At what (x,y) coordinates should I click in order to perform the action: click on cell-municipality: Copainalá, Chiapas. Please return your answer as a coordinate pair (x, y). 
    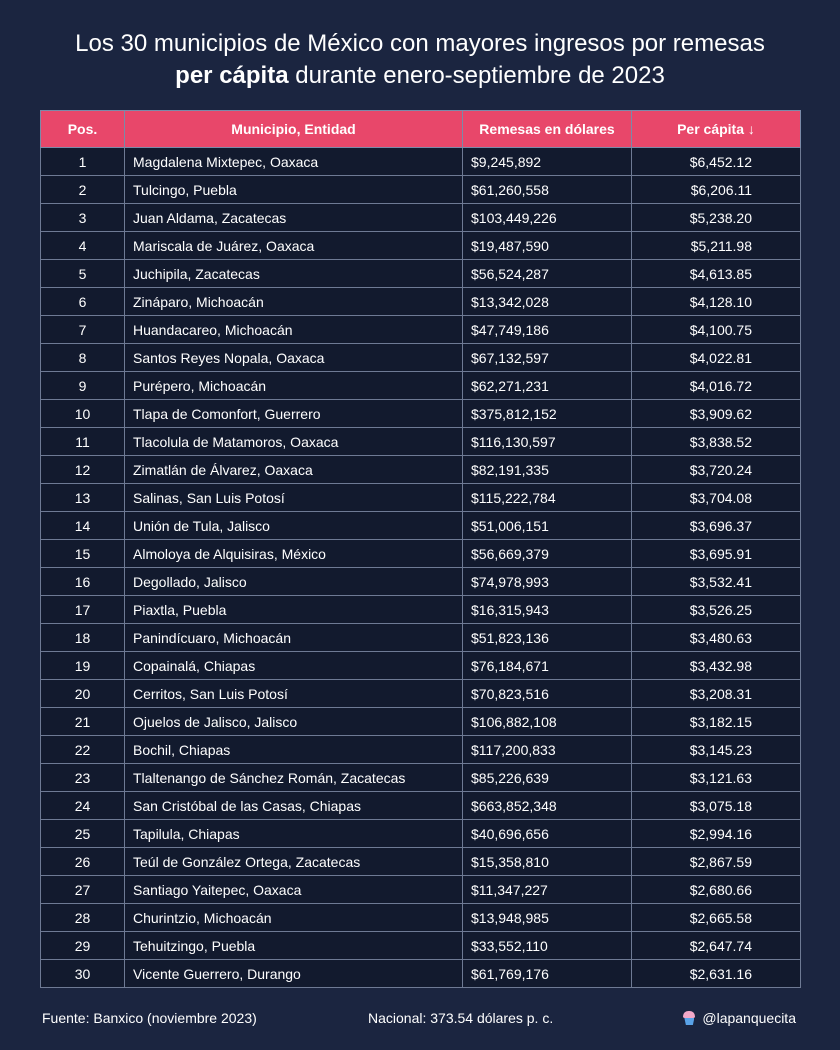
    Looking at the image, I should click on (293, 665).